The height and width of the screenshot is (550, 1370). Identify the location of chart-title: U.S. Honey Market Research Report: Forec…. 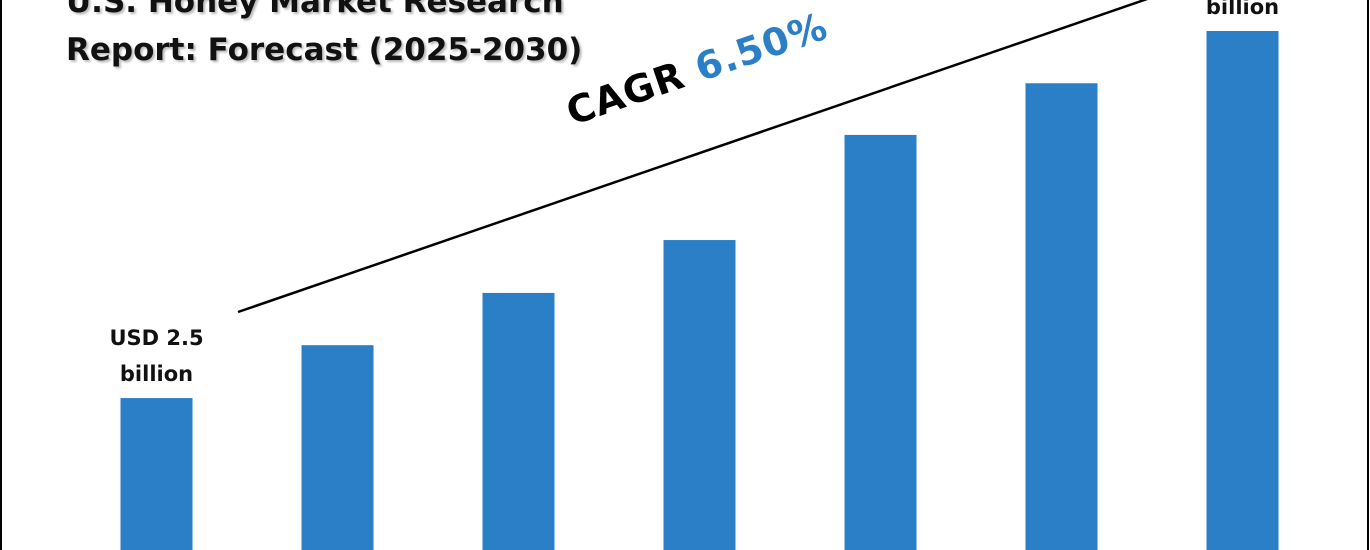
(324, 34).